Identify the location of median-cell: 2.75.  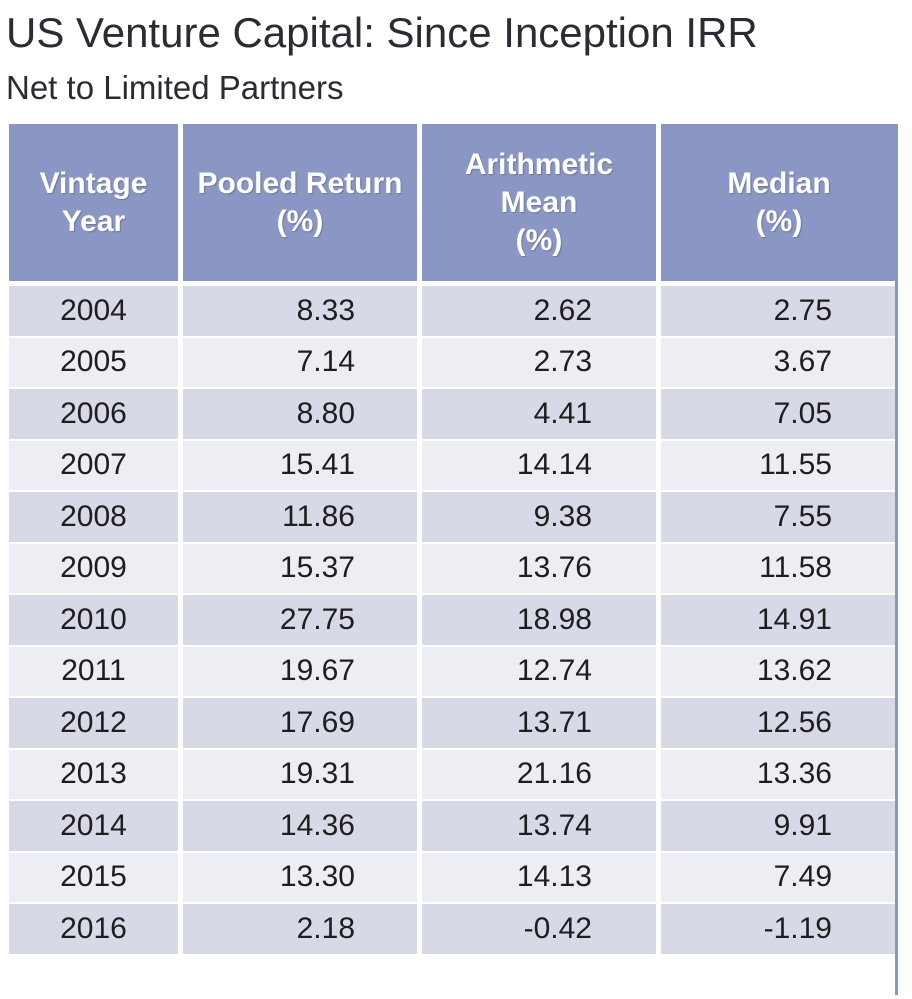
(779, 310).